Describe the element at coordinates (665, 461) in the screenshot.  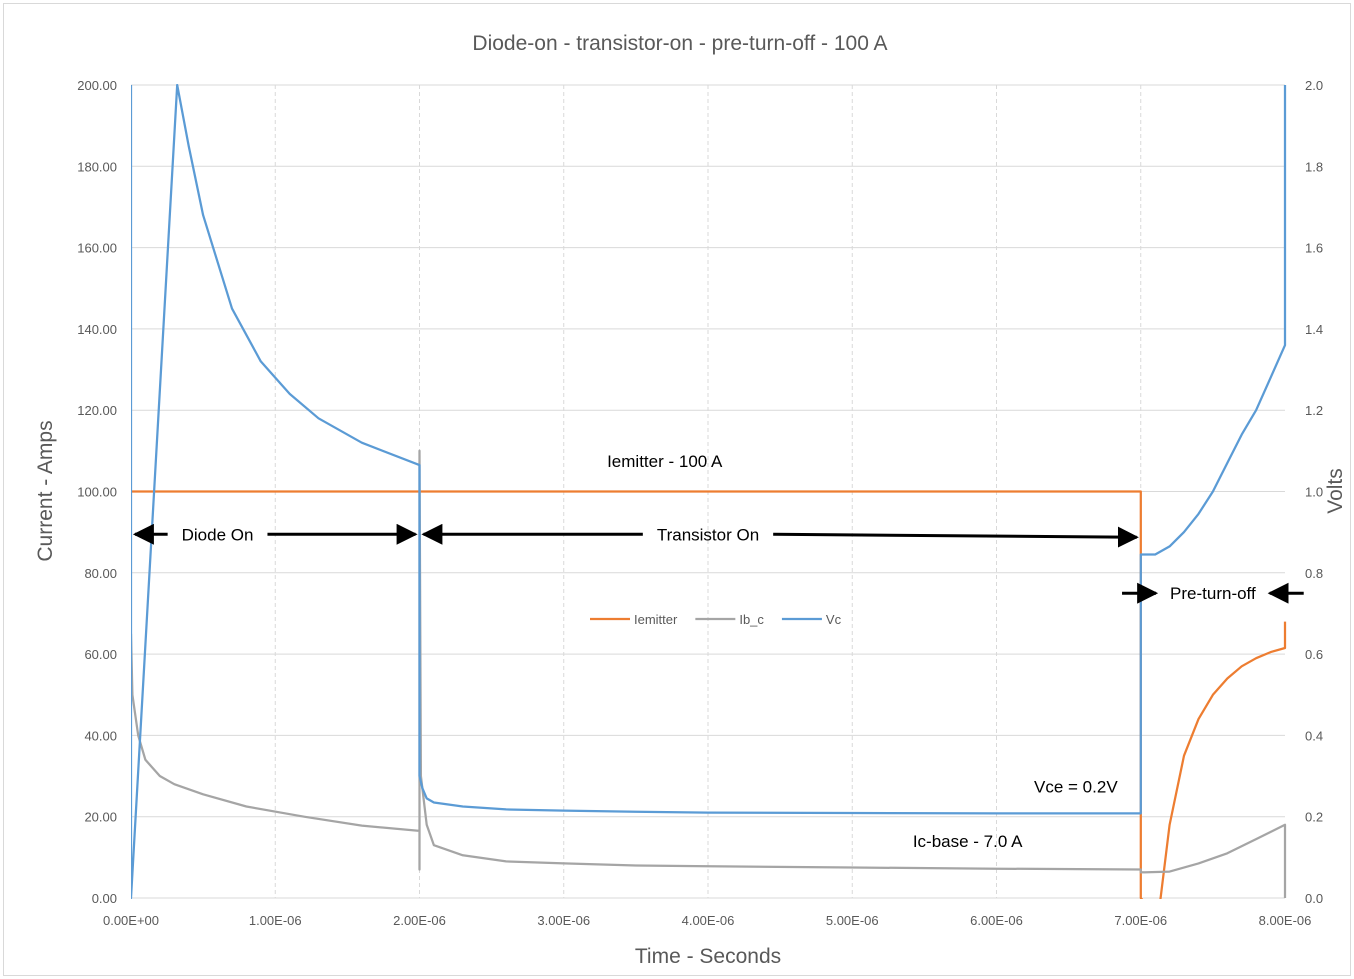
I see `annotation-label: Iemitter - 100 A` at that location.